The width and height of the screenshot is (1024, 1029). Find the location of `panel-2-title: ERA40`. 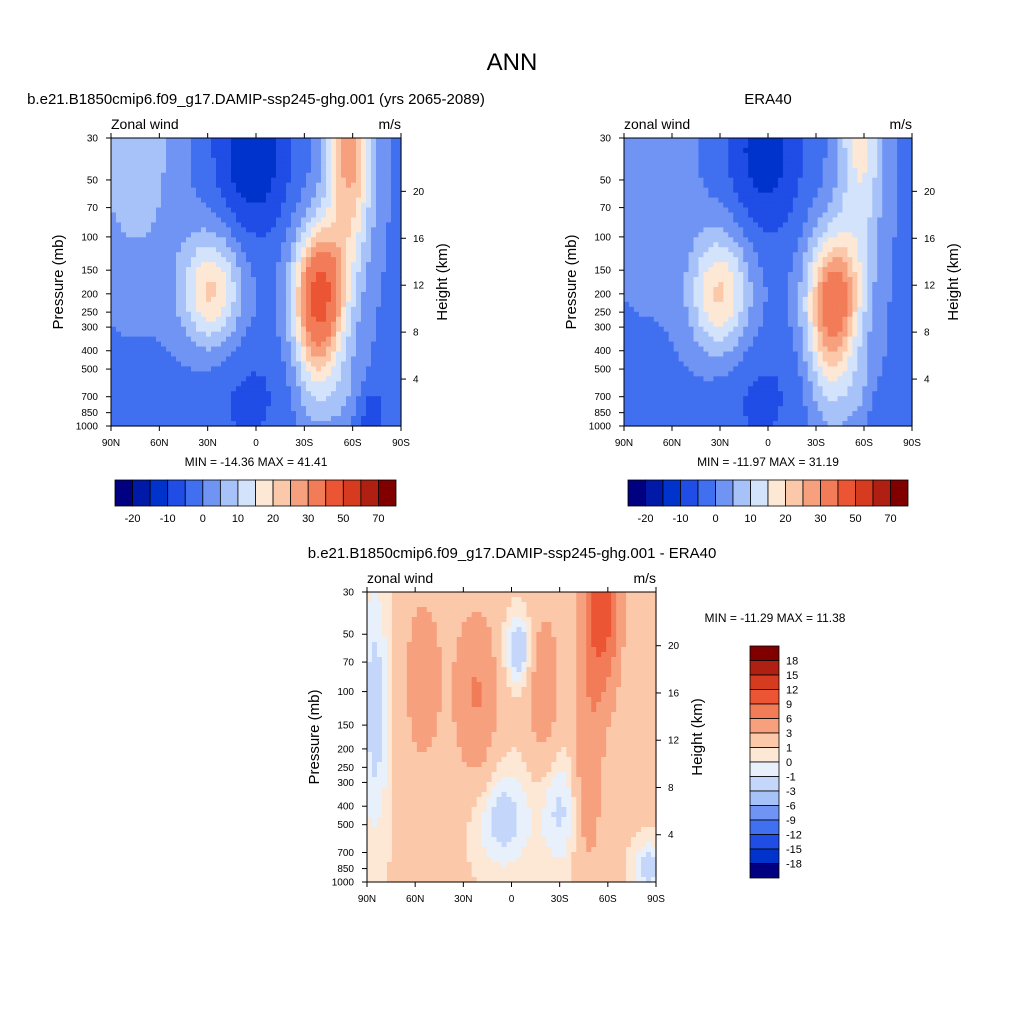

panel-2-title: ERA40 is located at coordinates (768, 99).